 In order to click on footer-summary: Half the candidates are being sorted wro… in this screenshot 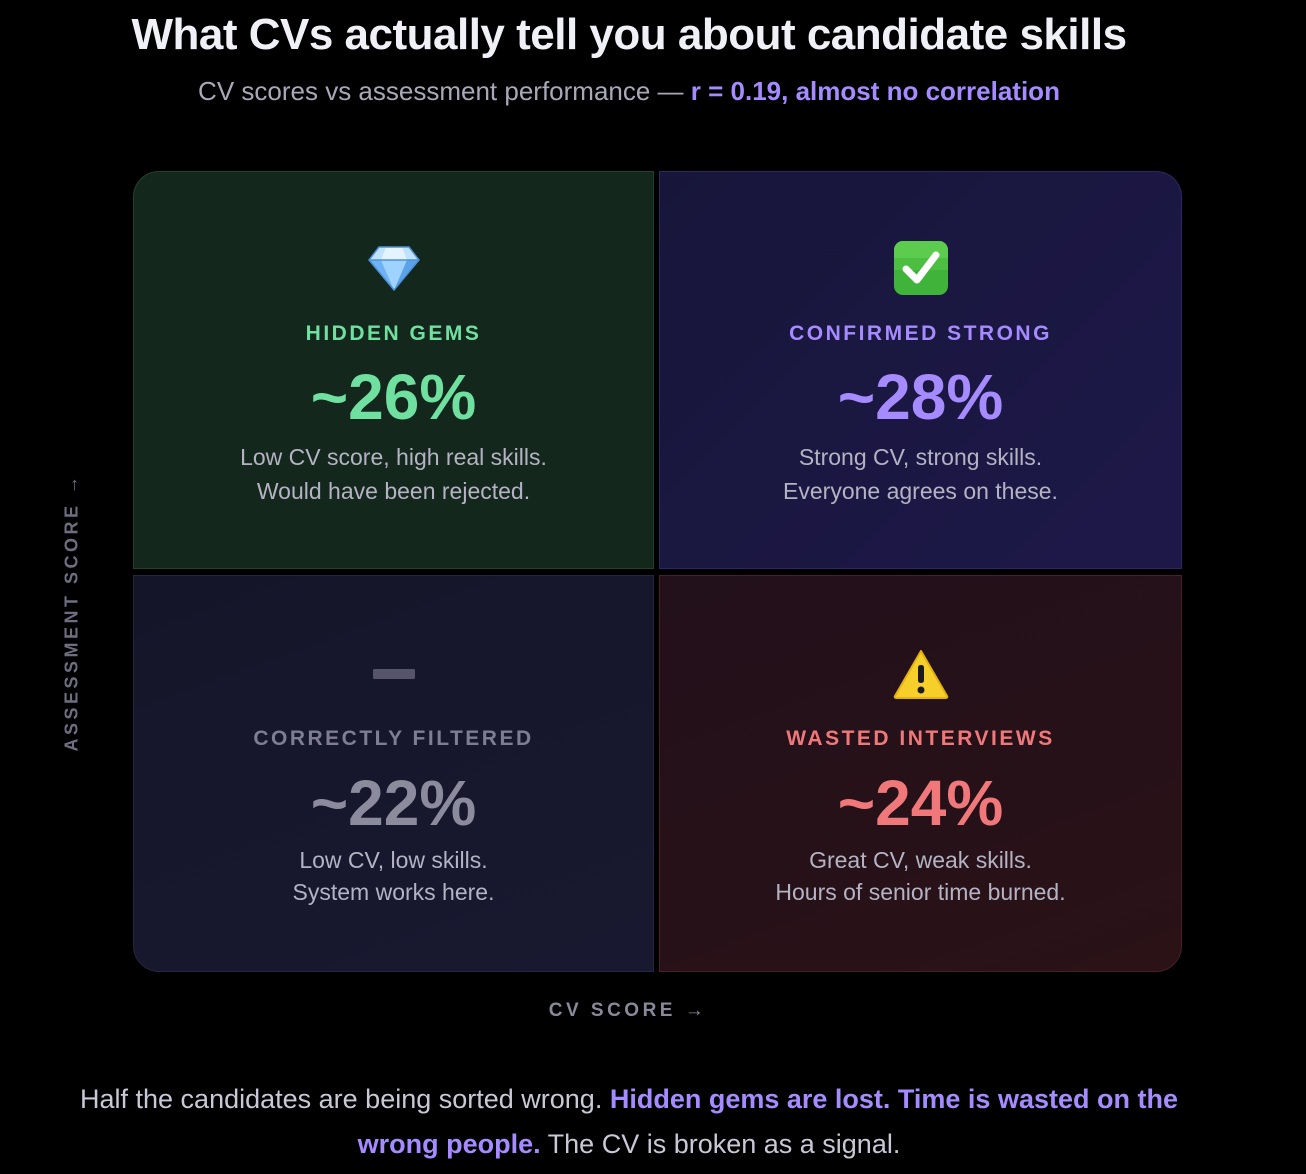, I will do `click(629, 1122)`.